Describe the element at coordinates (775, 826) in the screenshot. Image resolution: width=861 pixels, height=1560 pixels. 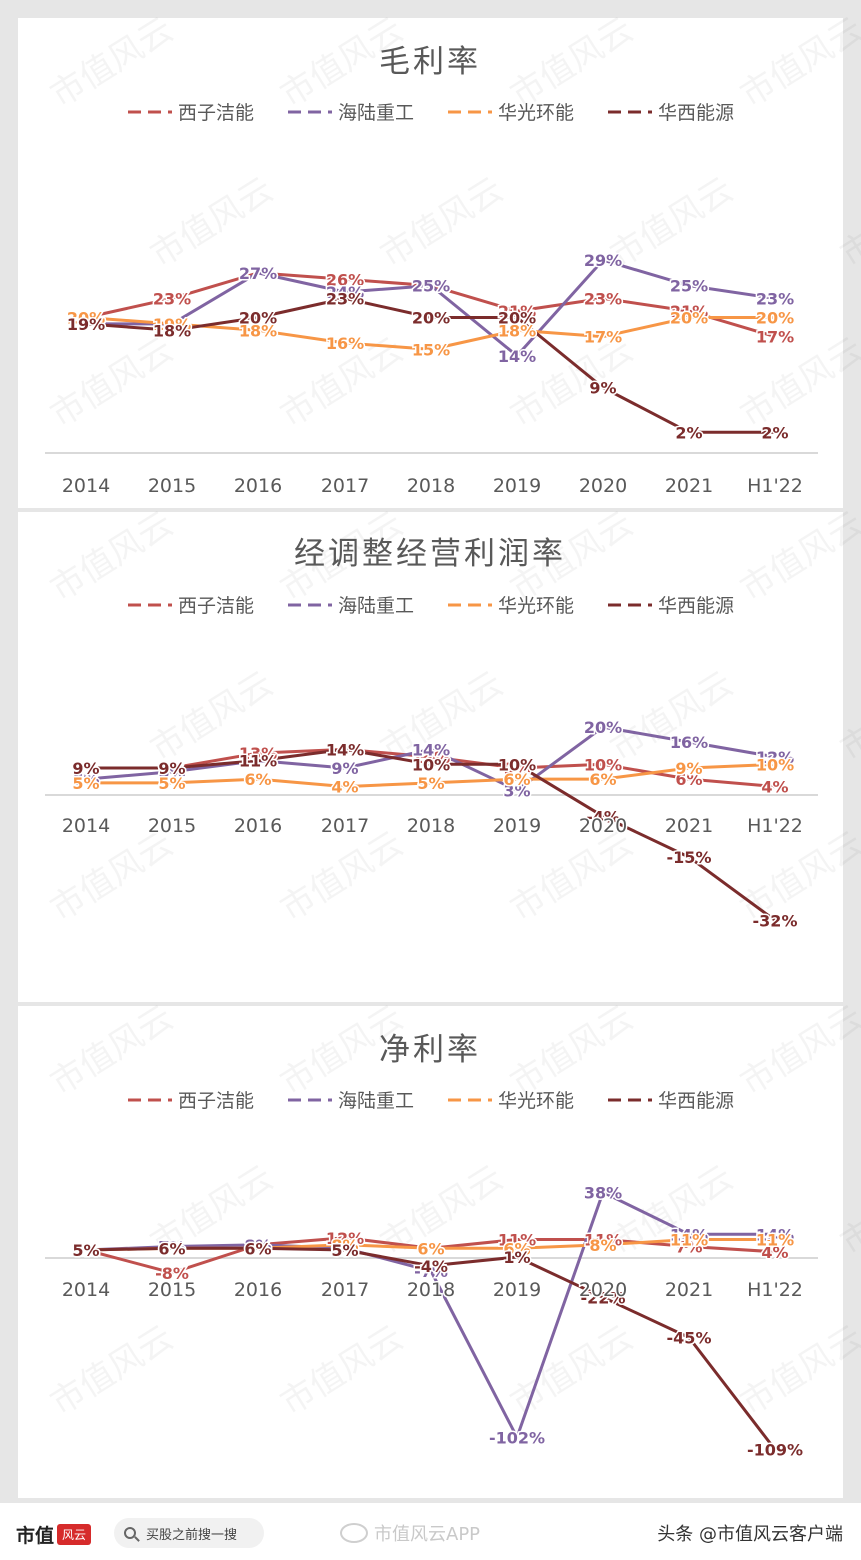
I see `x-tick-label: H1'22` at that location.